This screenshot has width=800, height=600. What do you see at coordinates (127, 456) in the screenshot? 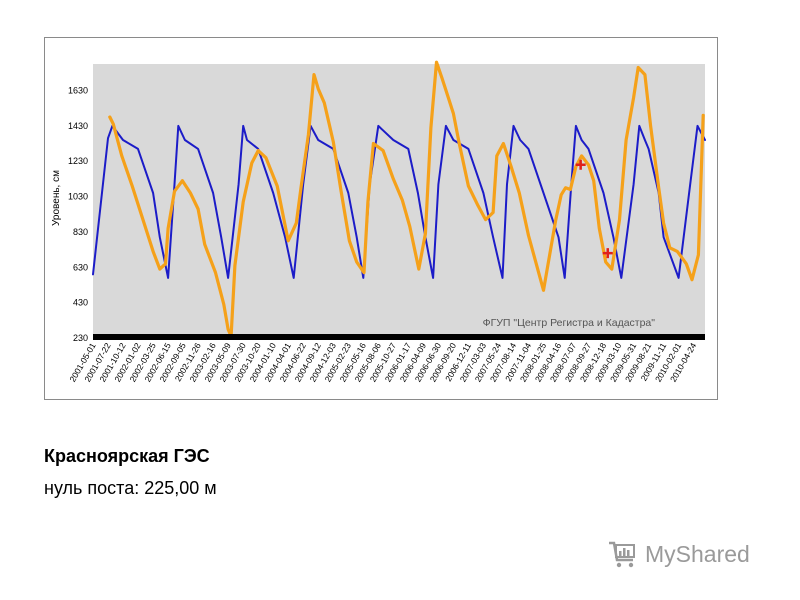
I see `station-title: Красноярская ГЭС` at bounding box center [127, 456].